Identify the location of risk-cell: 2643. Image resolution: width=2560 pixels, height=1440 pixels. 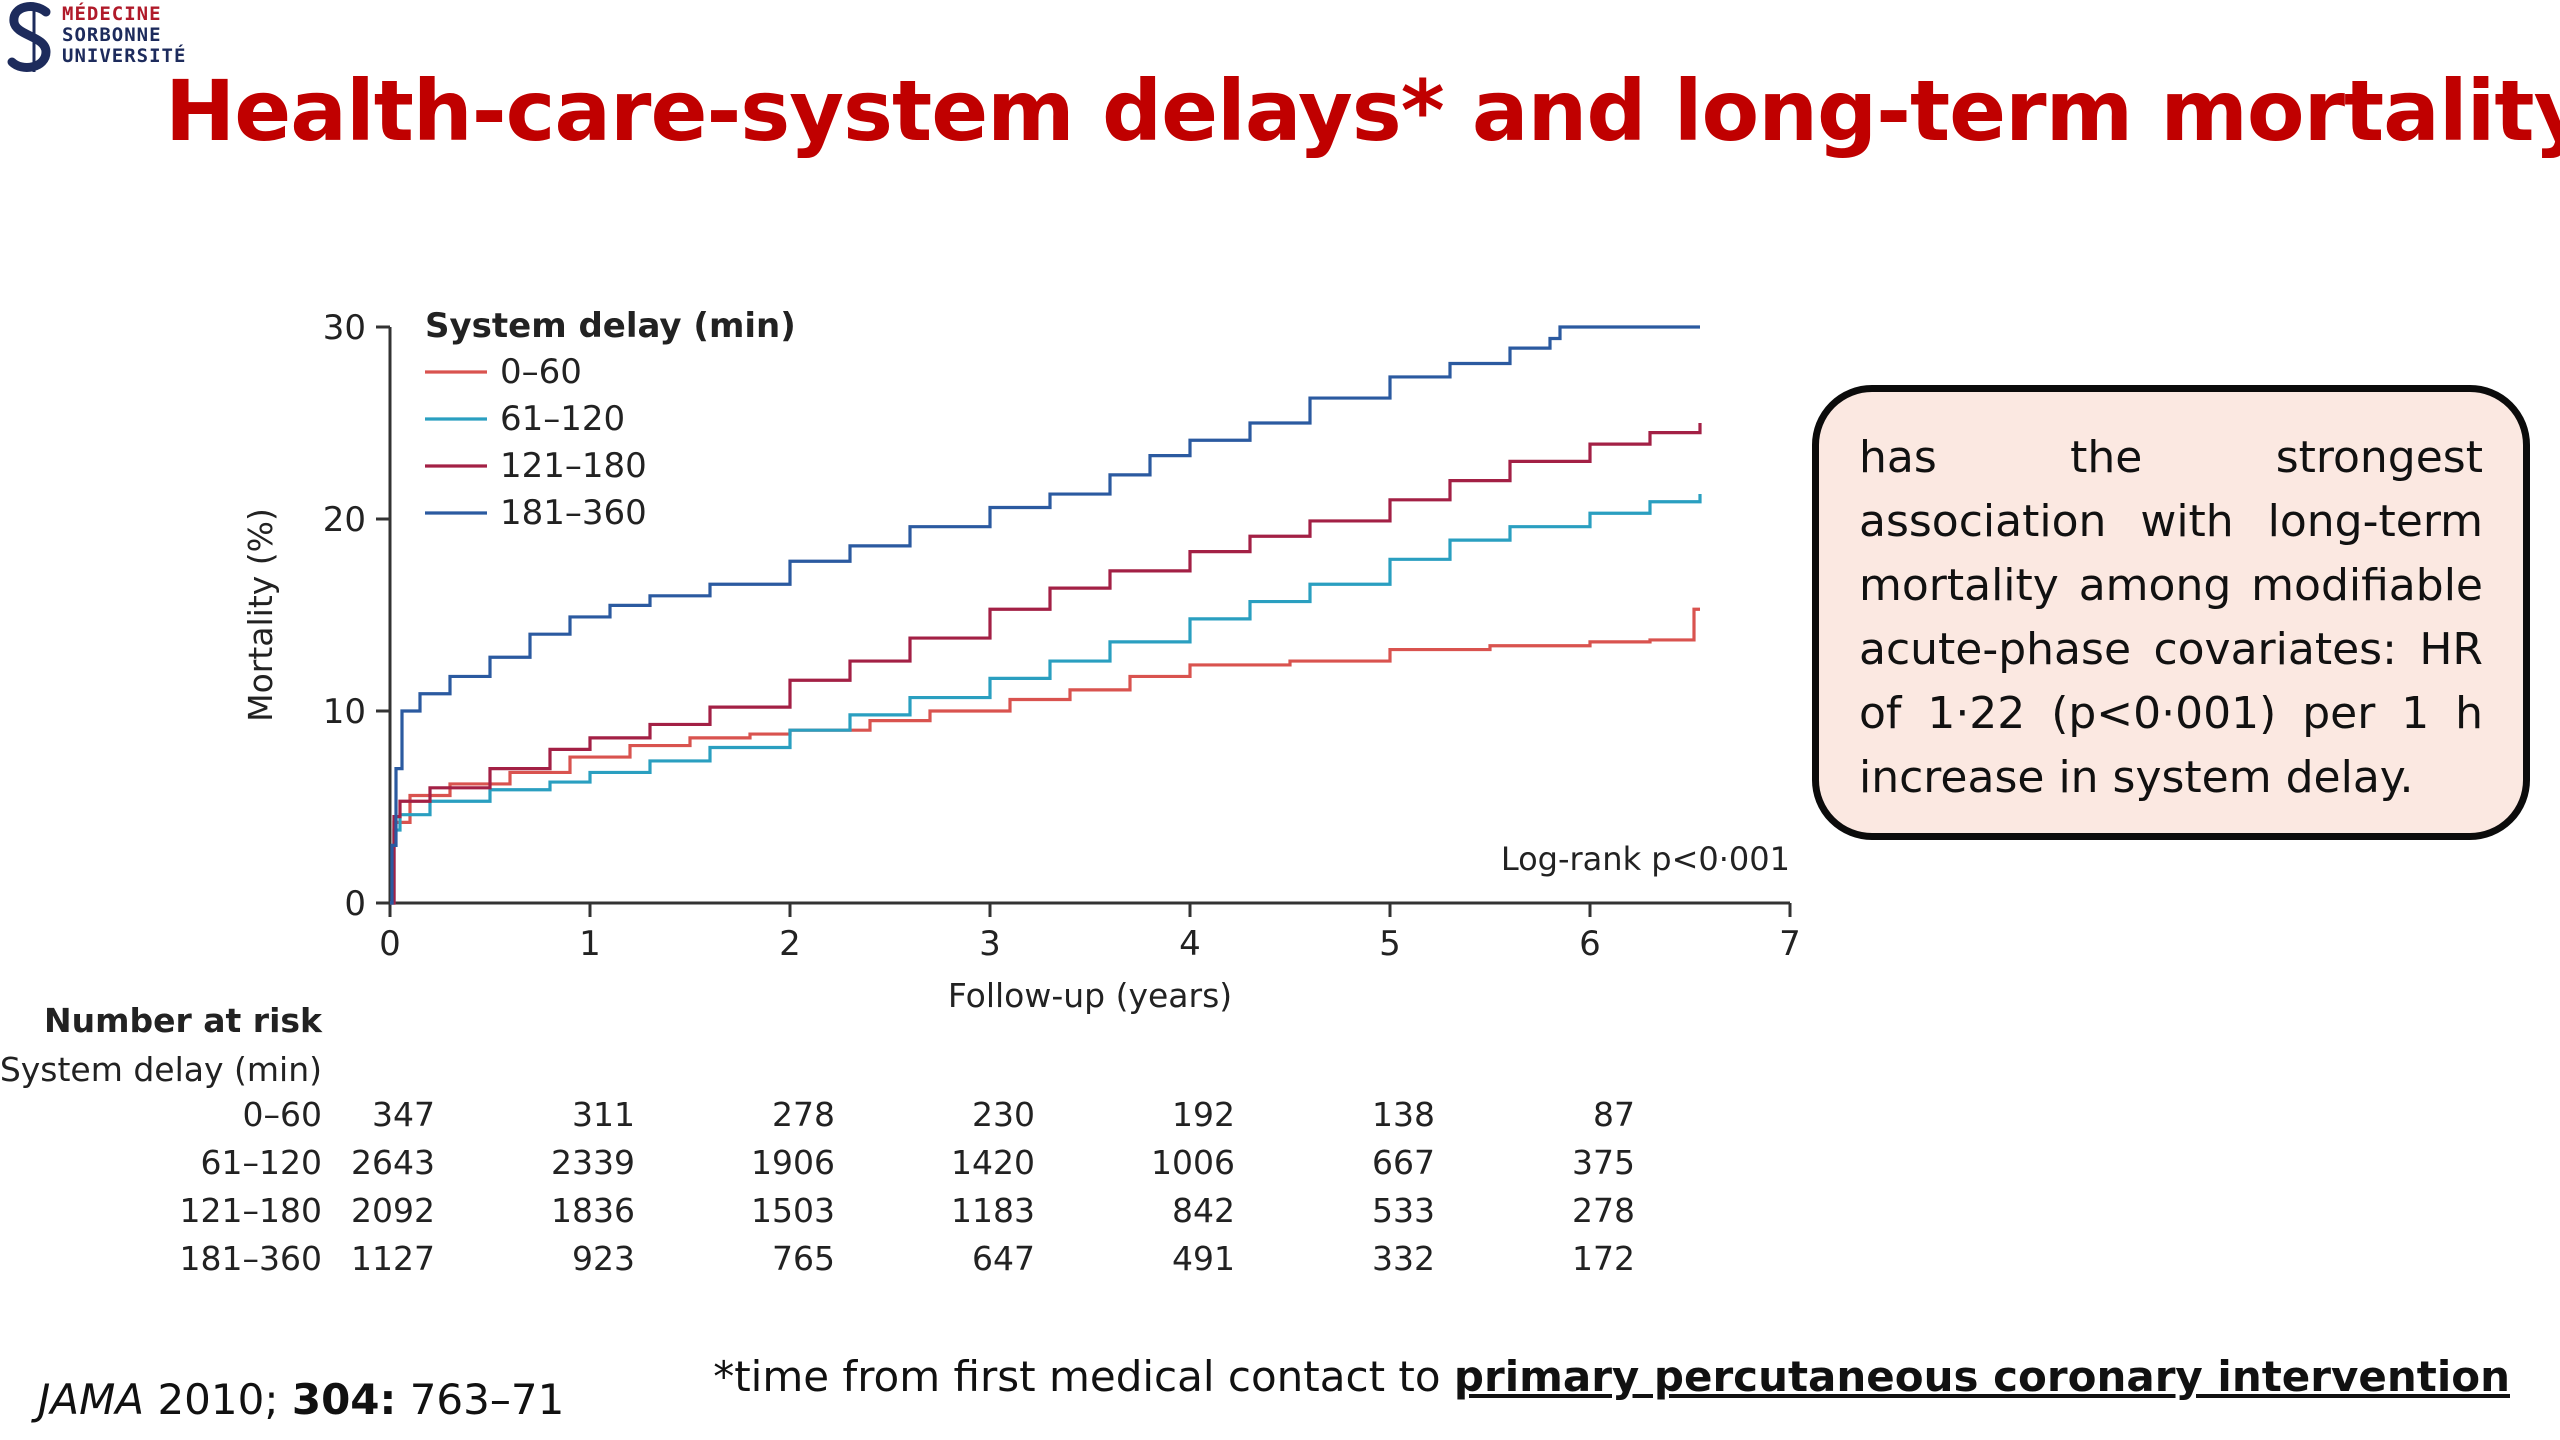
(393, 1162).